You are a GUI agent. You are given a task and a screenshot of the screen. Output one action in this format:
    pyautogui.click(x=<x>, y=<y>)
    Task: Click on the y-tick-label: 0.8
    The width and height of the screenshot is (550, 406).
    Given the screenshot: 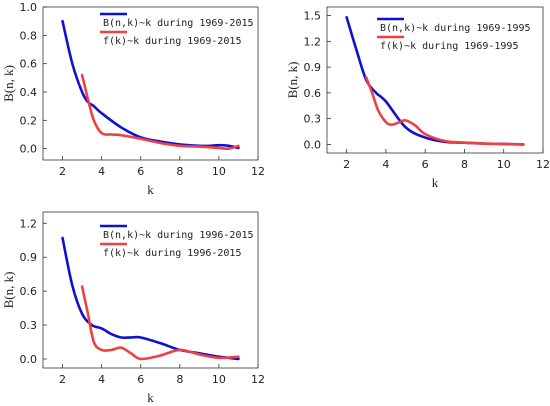 What is the action you would take?
    pyautogui.click(x=29, y=35)
    